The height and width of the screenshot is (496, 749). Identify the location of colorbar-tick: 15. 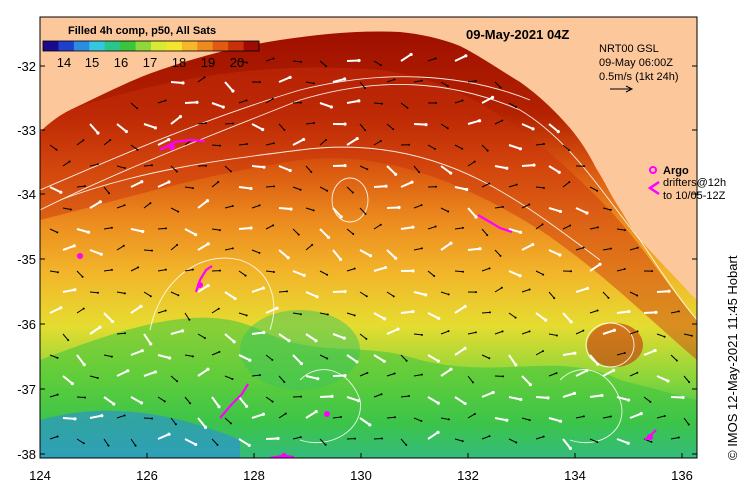
(92, 62).